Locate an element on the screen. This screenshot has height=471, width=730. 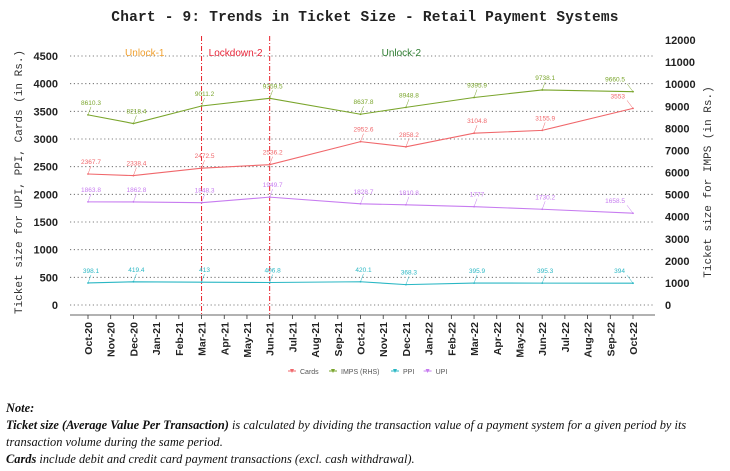
legend-label: PPI is located at coordinates (408, 372).